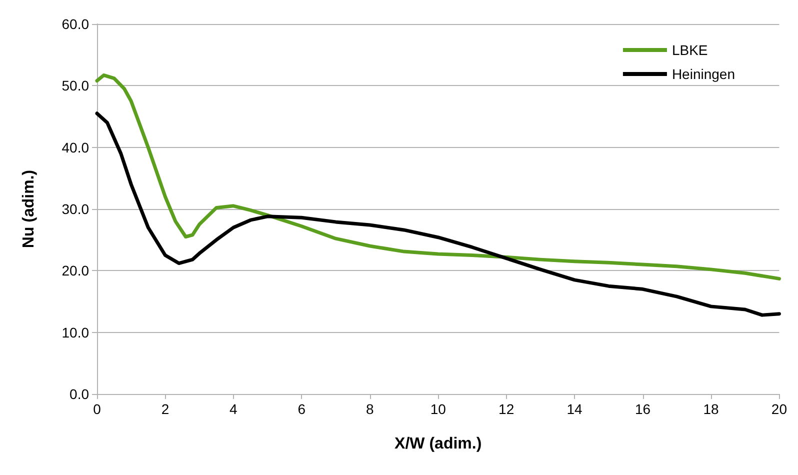 This screenshot has width=798, height=475. I want to click on x-tick-label: 16, so click(642, 409).